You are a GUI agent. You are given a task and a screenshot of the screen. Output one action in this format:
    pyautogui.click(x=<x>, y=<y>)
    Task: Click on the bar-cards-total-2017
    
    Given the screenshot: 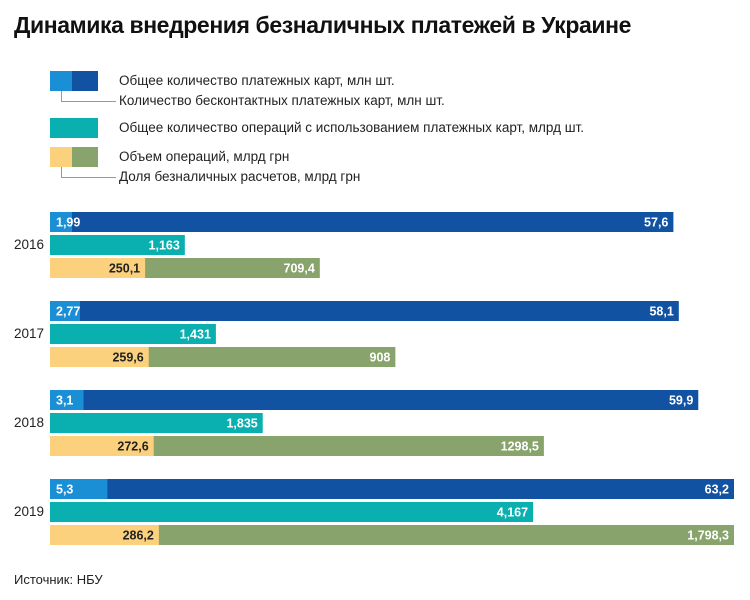 What is the action you would take?
    pyautogui.click(x=364, y=311)
    